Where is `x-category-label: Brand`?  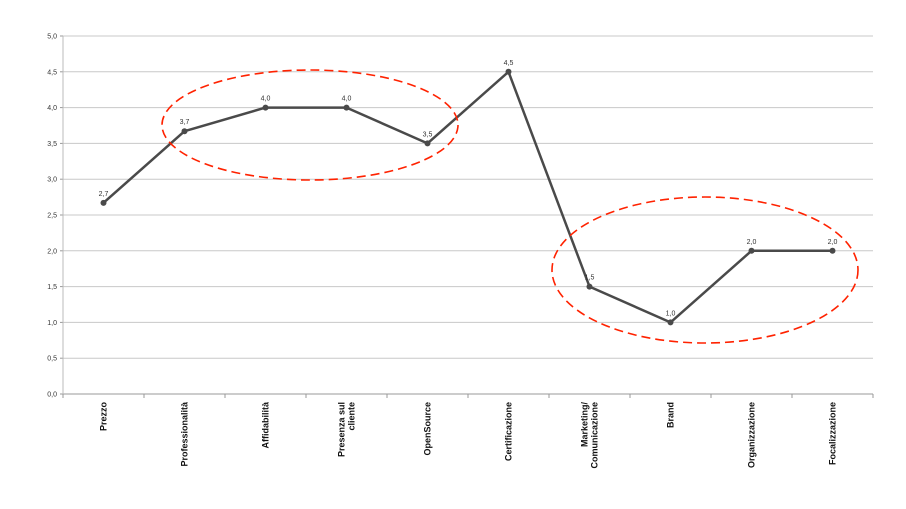 x-category-label: Brand is located at coordinates (671, 415).